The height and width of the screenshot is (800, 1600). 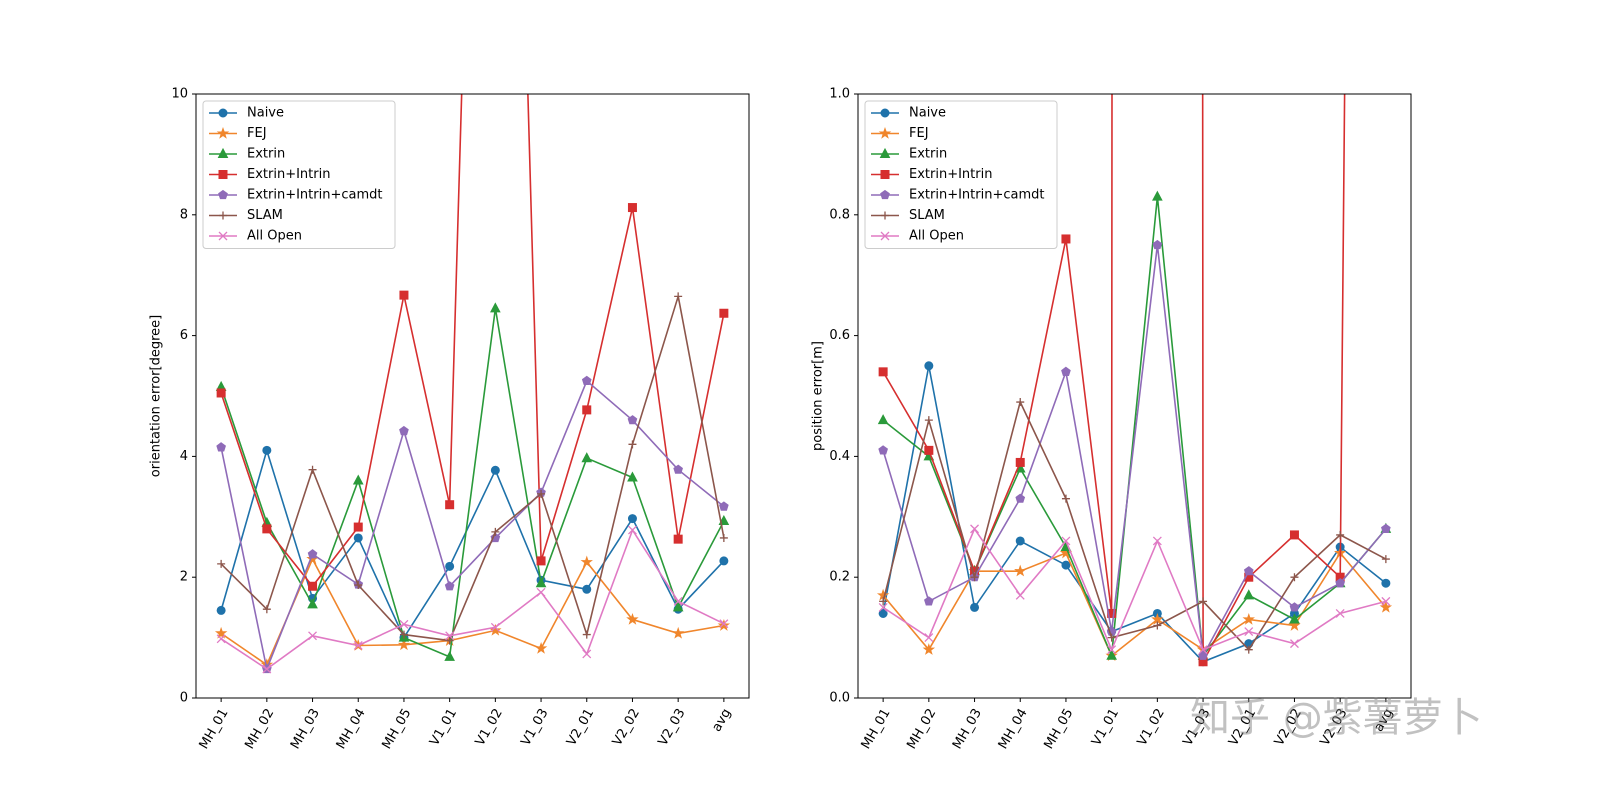 I want to click on y-tick-label: 8, so click(x=184, y=214).